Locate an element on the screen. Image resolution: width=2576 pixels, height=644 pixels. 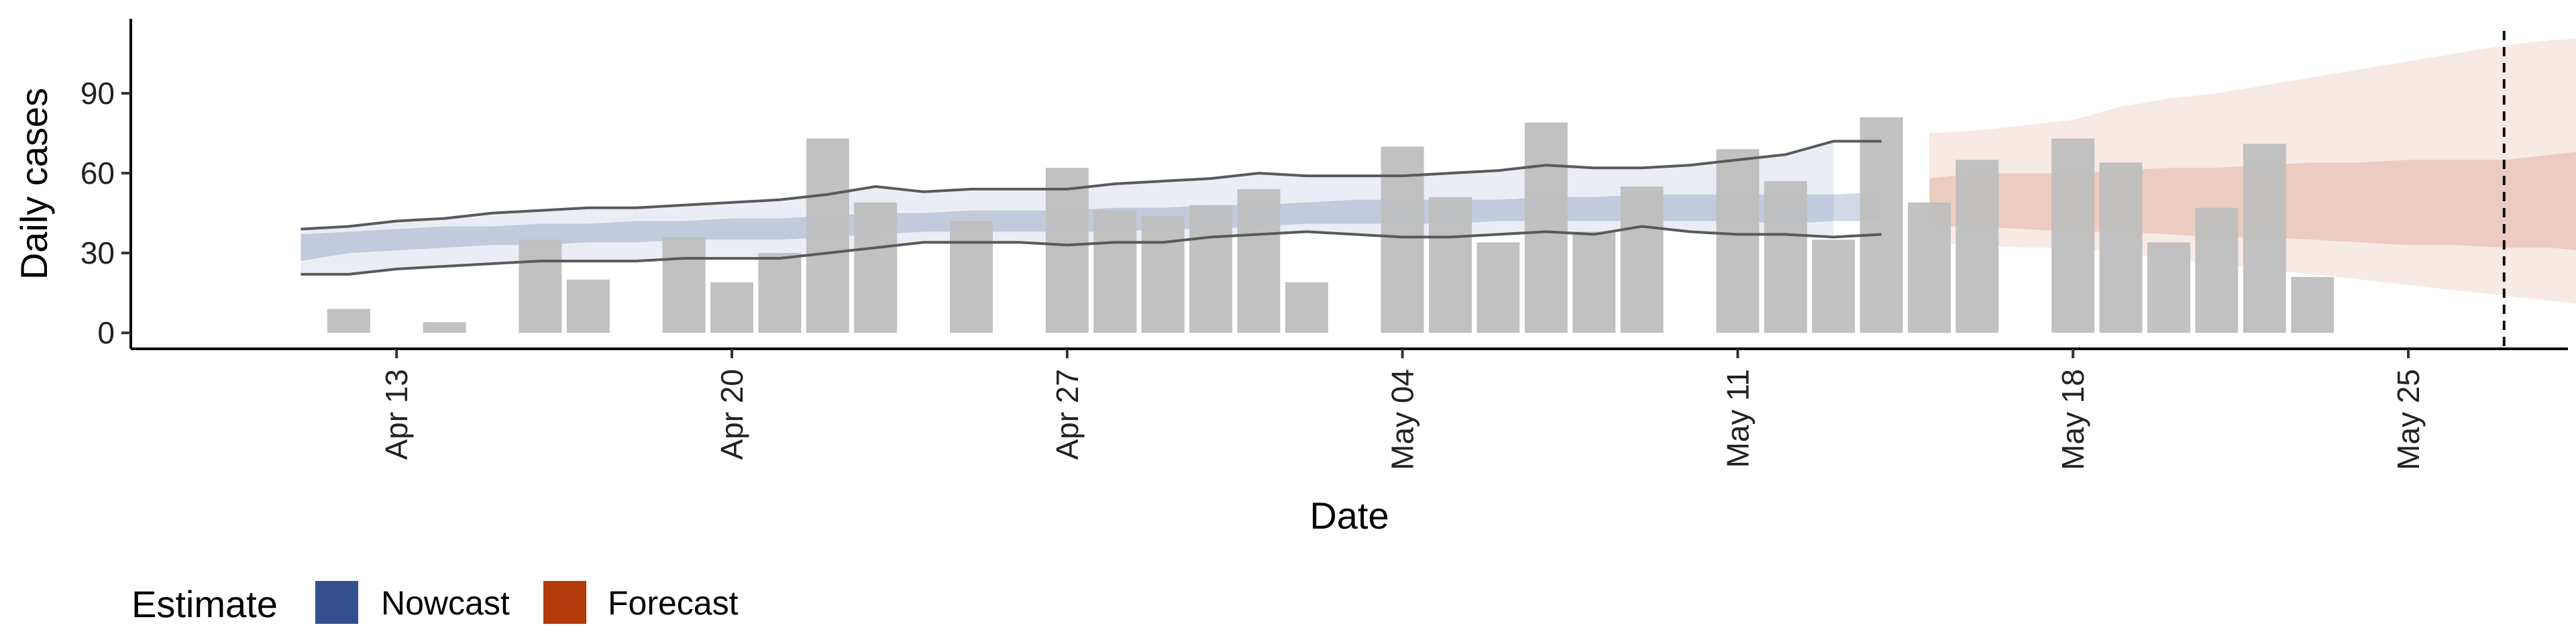
x-tick-label: May 18 is located at coordinates (2072, 419).